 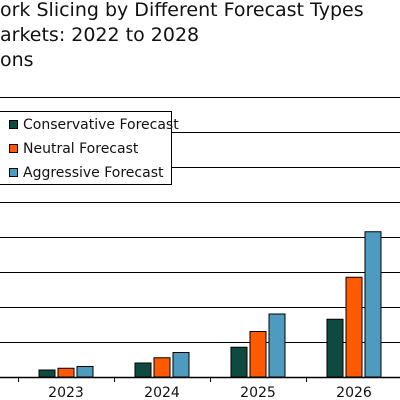 What do you see at coordinates (13, 124) in the screenshot?
I see `legend-swatch-conservative` at bounding box center [13, 124].